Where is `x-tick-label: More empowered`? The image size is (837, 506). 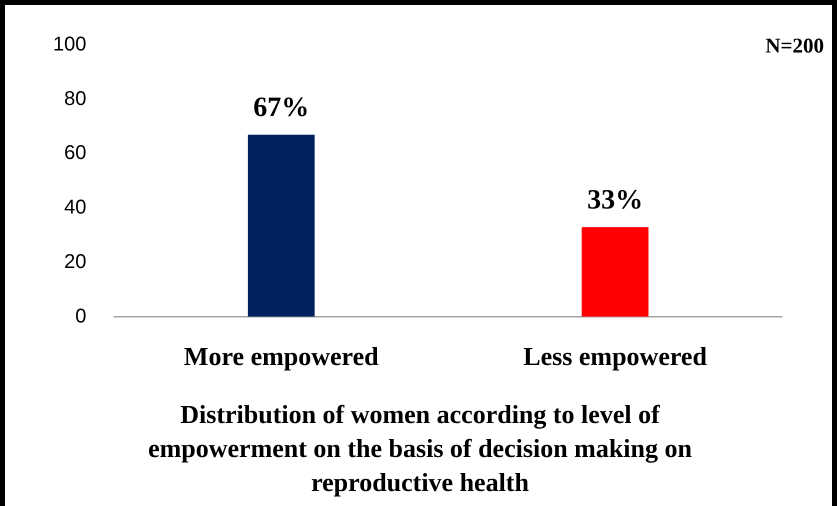
x-tick-label: More empowered is located at coordinates (282, 357).